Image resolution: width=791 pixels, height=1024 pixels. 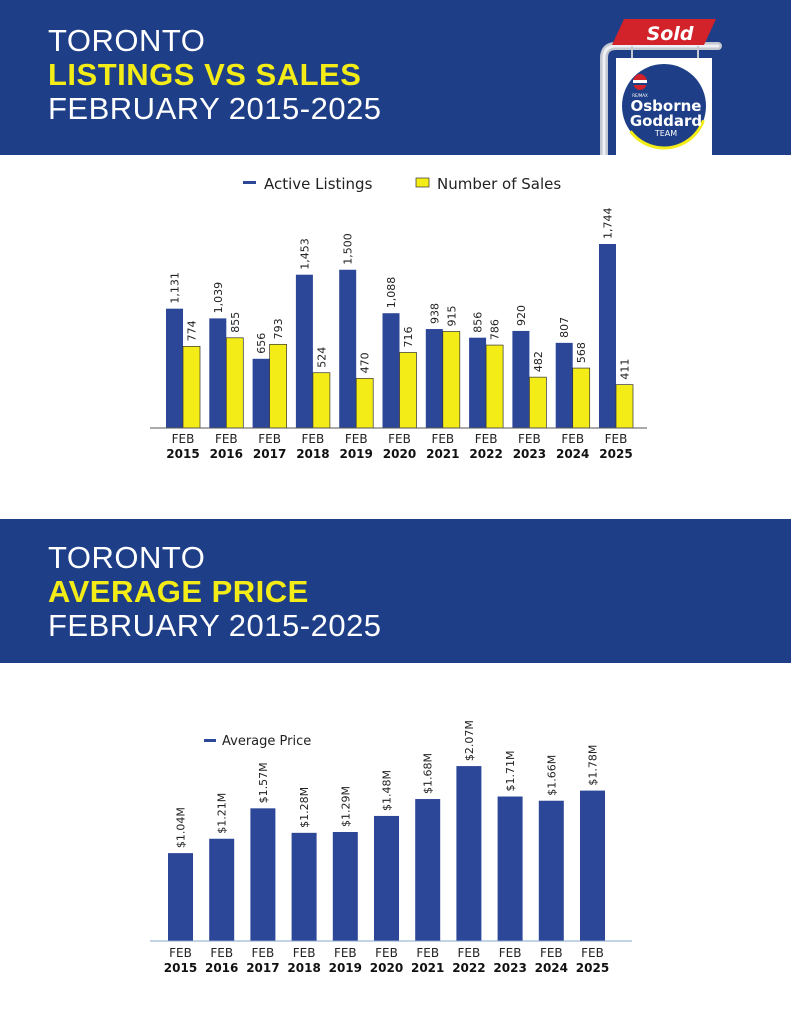 I want to click on legend-label-average-price: Average Price, so click(x=266, y=741).